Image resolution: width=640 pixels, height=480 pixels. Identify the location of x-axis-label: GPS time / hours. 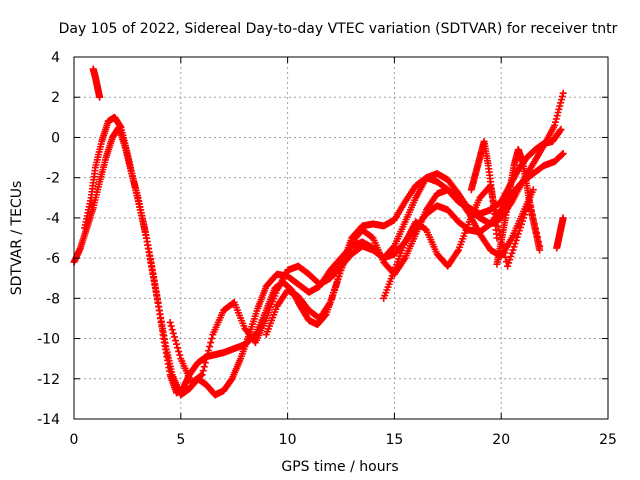
(339, 467).